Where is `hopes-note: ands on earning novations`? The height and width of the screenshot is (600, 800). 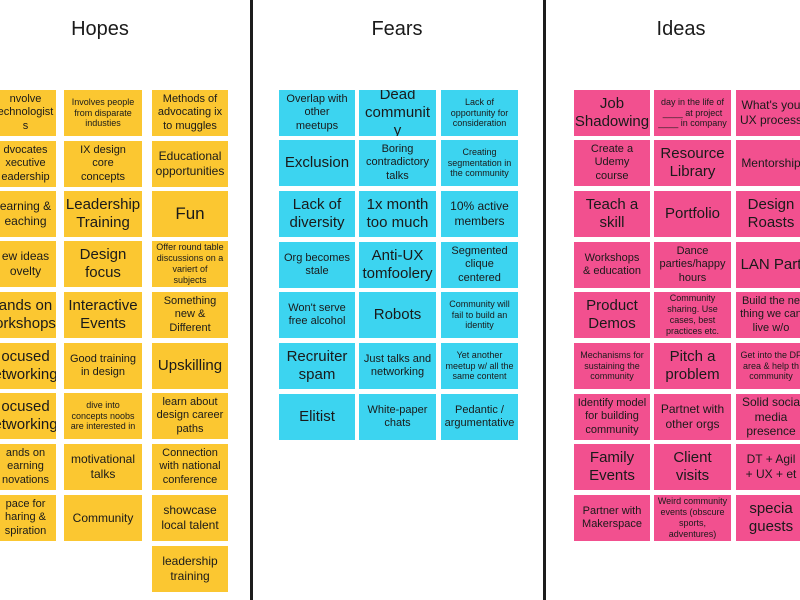
hopes-note: ands on earning novations is located at coordinates (28, 467).